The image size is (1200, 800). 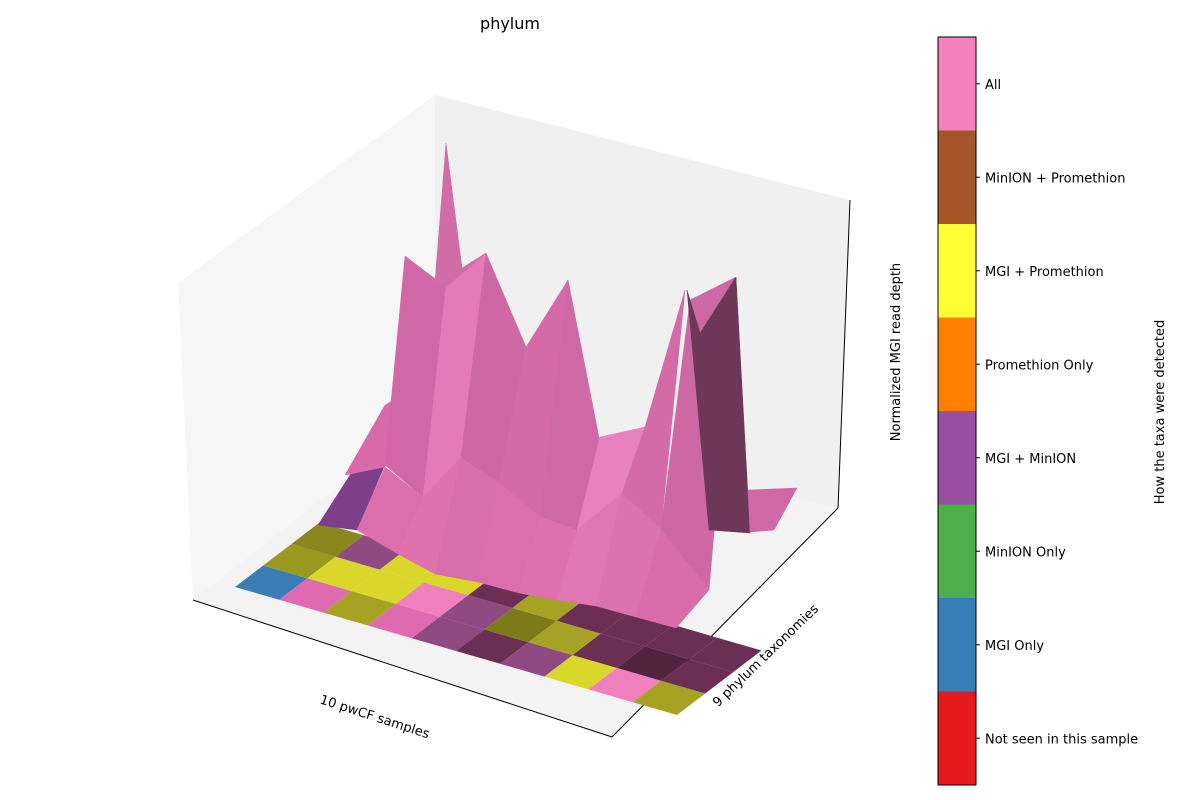 I want to click on z-axis-label: Normalized MGI read depth, so click(x=896, y=352).